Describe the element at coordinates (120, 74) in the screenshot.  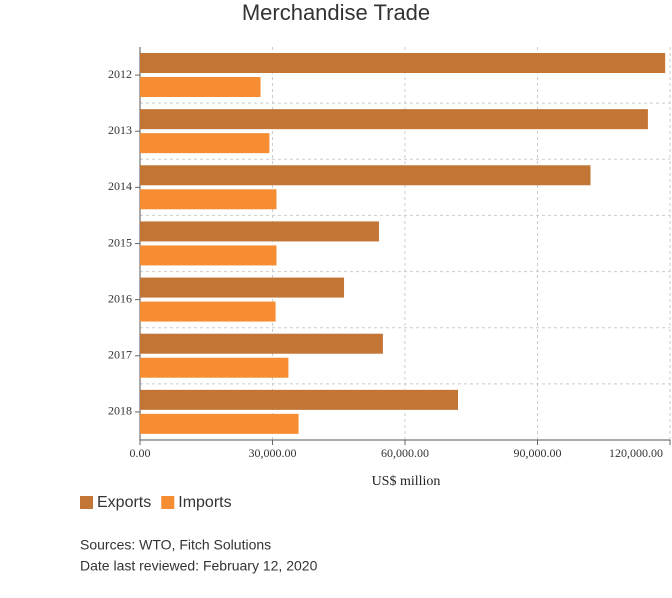
I see `y-tick-label: 2012` at that location.